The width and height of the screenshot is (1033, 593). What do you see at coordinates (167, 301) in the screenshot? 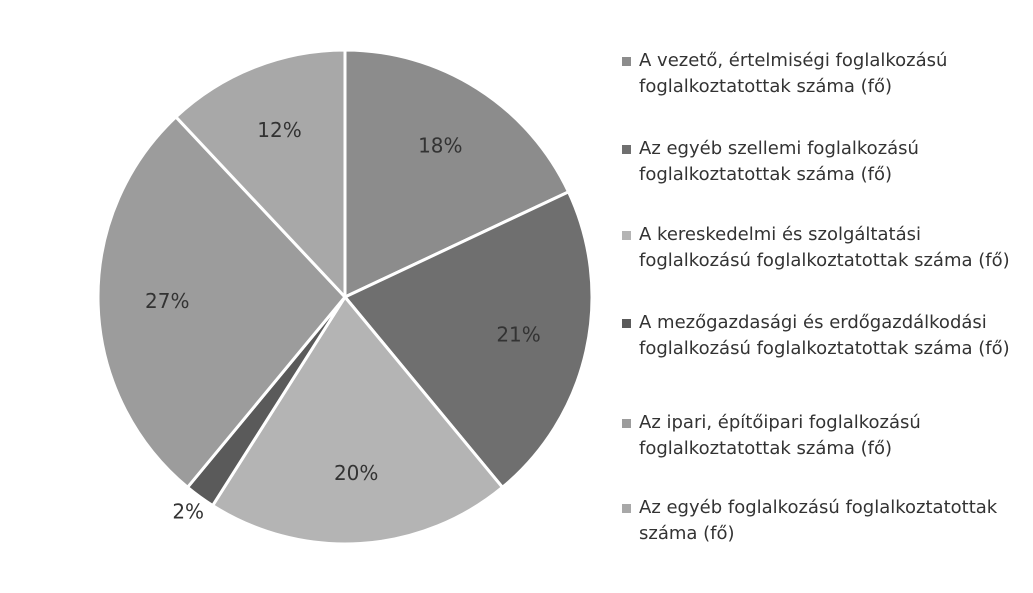
I see `data-label: 27%` at bounding box center [167, 301].